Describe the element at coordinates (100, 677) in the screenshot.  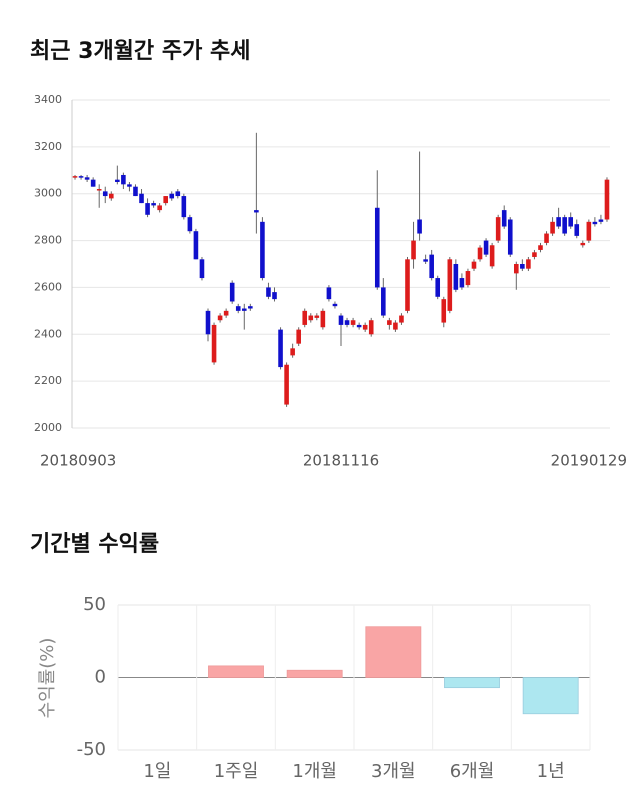
I see `y-tick-label: 0` at that location.